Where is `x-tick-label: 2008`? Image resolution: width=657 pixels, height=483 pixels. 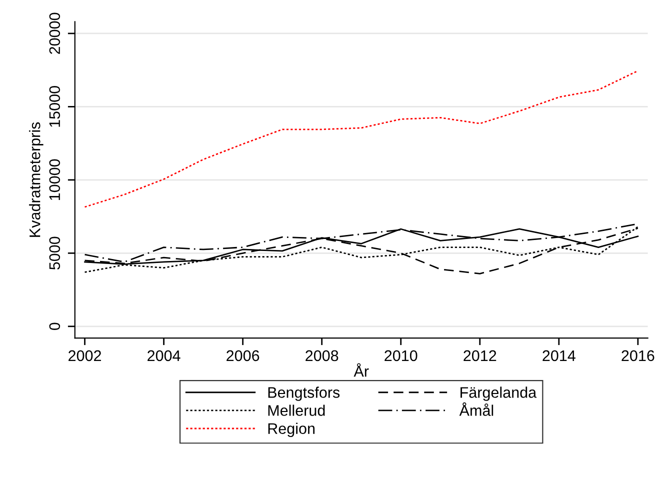
x-tick-label: 2008 is located at coordinates (322, 356).